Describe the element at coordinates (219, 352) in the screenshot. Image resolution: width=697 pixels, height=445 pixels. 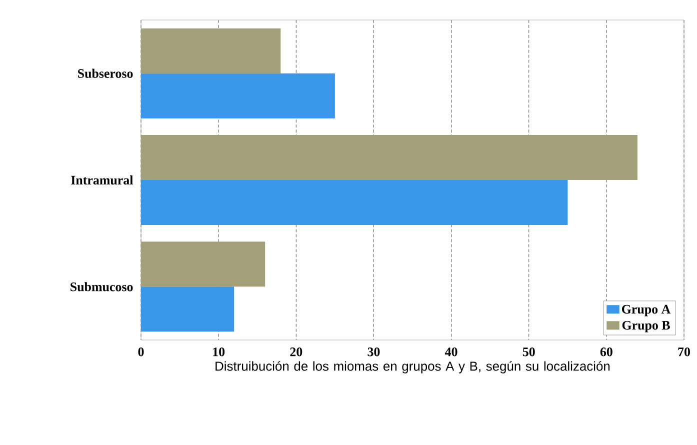
I see `x-tick-label: 10` at that location.